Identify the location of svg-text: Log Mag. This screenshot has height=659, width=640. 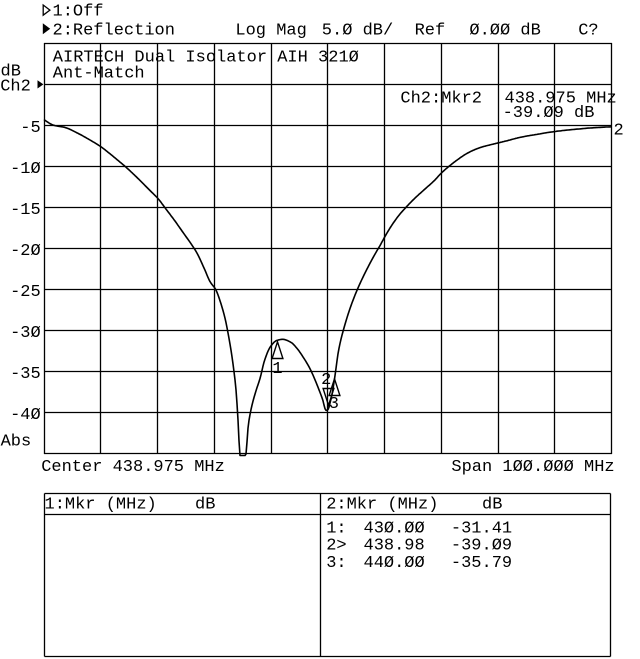
(270, 30).